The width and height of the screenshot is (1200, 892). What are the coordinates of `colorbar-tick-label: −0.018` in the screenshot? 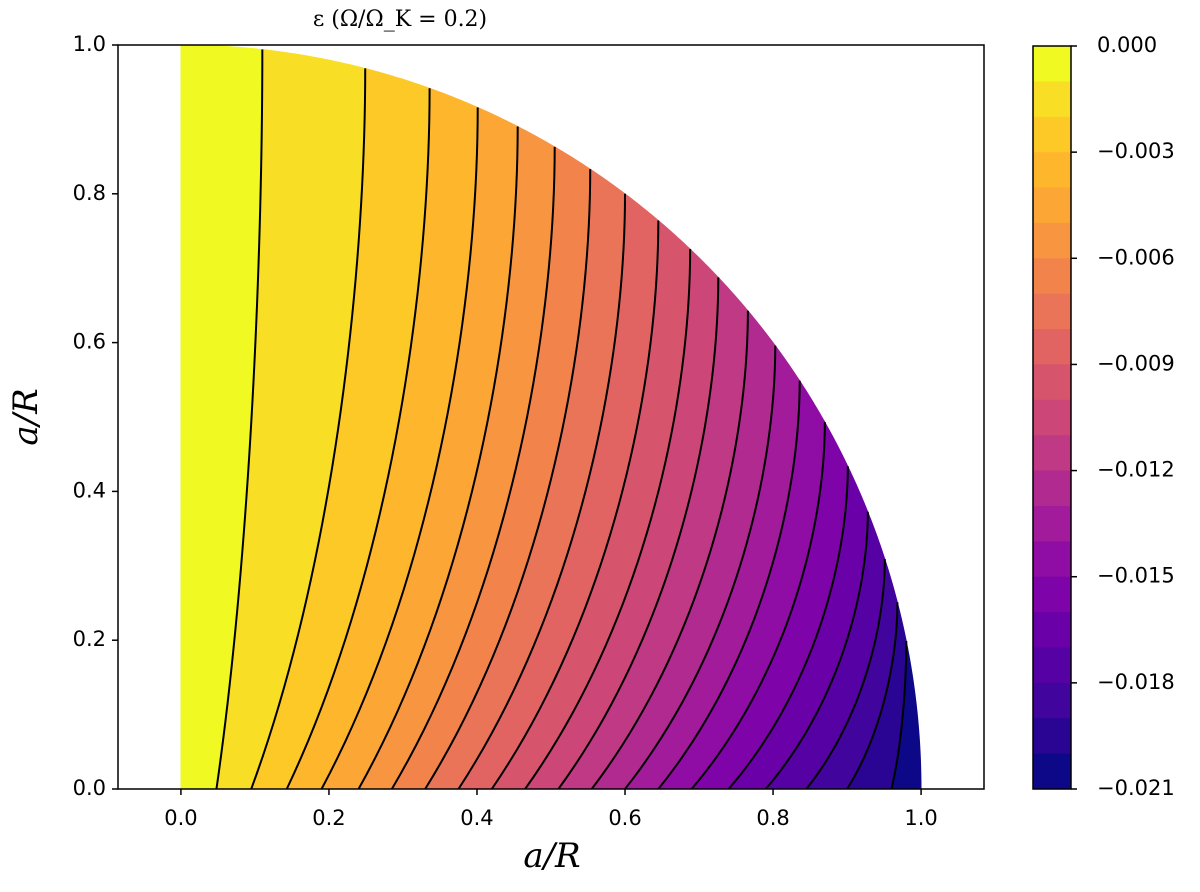 It's located at (1136, 682).